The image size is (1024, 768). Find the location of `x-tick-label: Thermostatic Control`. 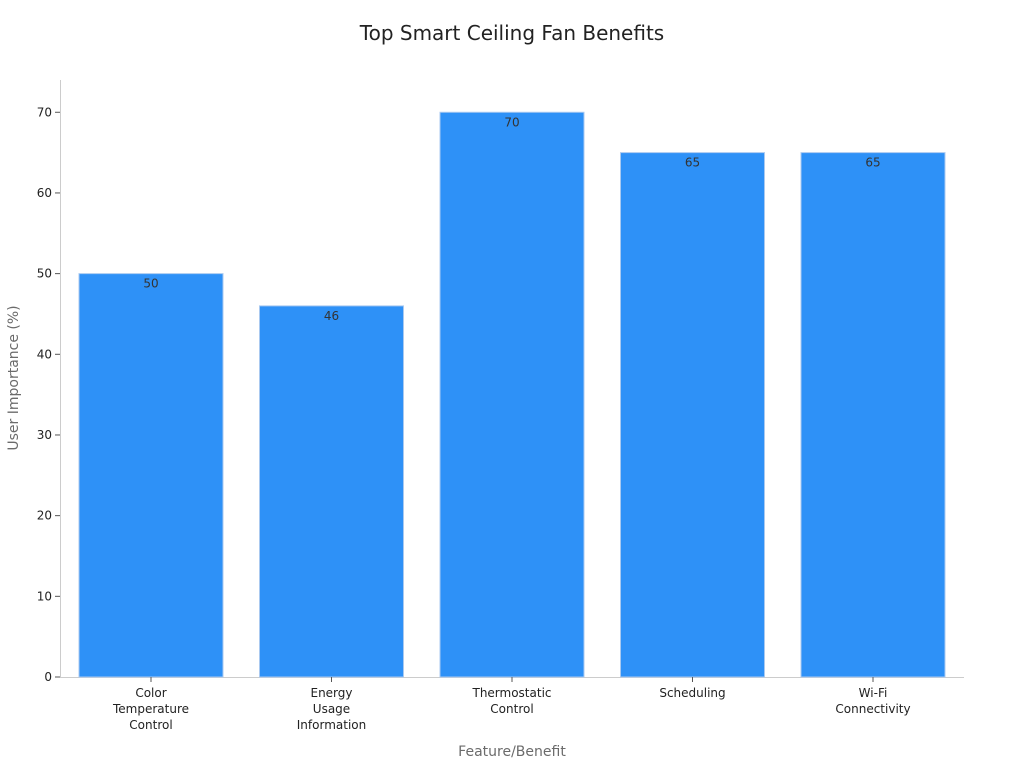

x-tick-label: Thermostatic Control is located at coordinates (511, 701).